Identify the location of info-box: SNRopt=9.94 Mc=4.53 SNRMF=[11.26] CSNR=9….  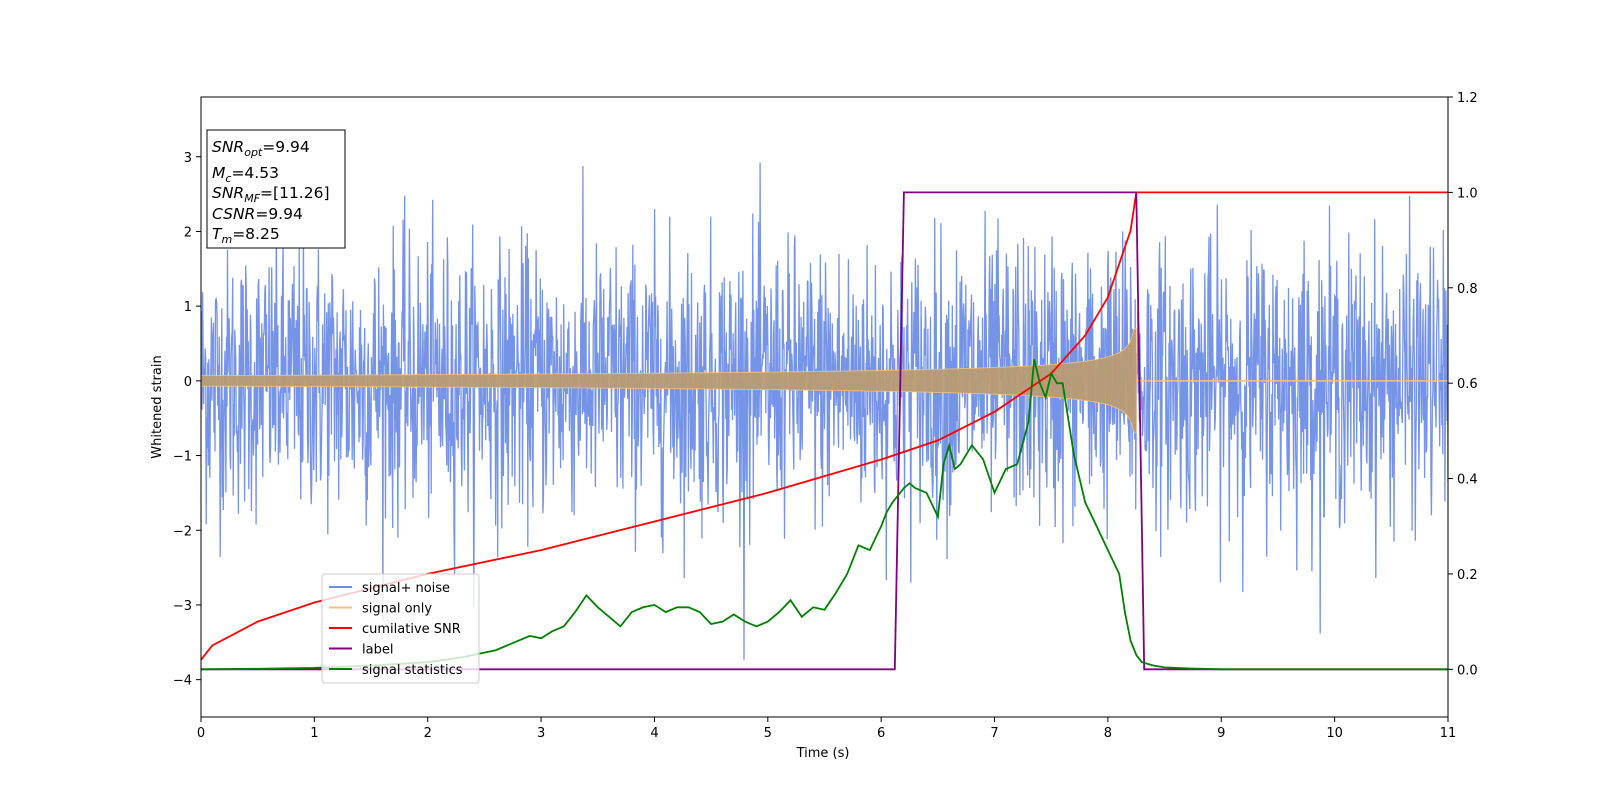
(276, 189).